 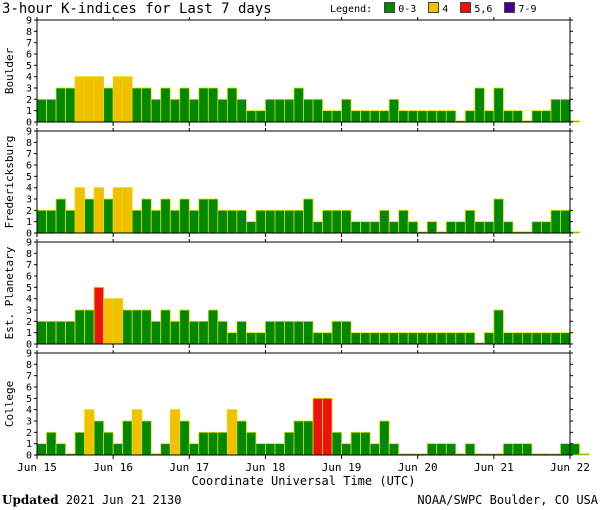 What do you see at coordinates (29, 410) in the screenshot?
I see `y-tick-label: 4` at bounding box center [29, 410].